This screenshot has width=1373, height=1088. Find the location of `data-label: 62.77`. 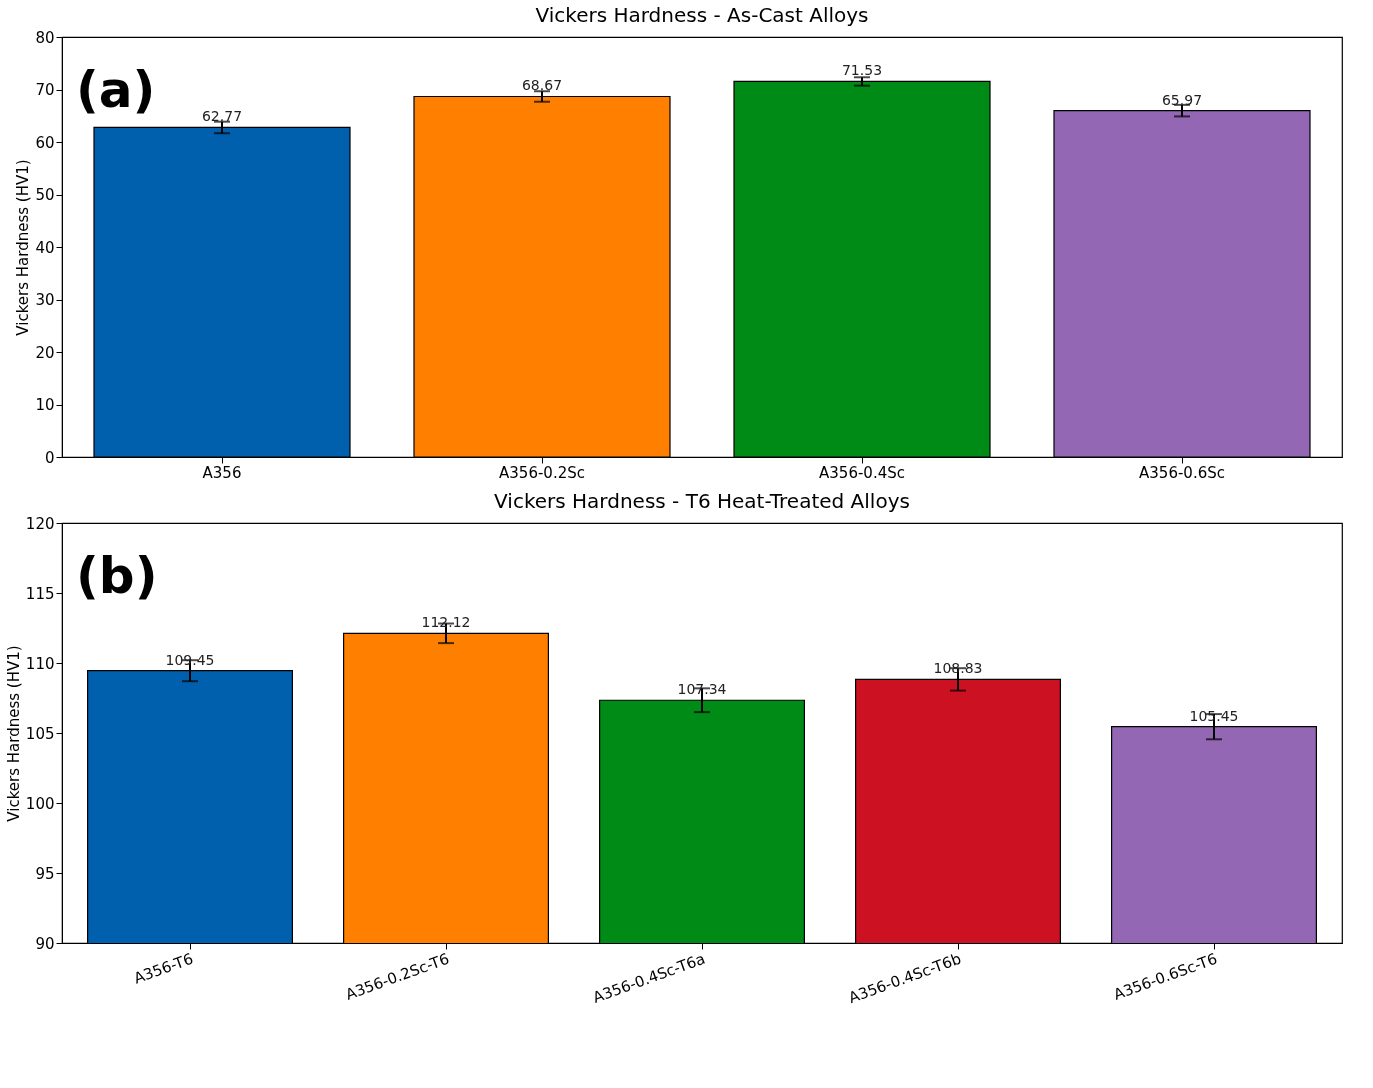

data-label: 62.77 is located at coordinates (222, 116).